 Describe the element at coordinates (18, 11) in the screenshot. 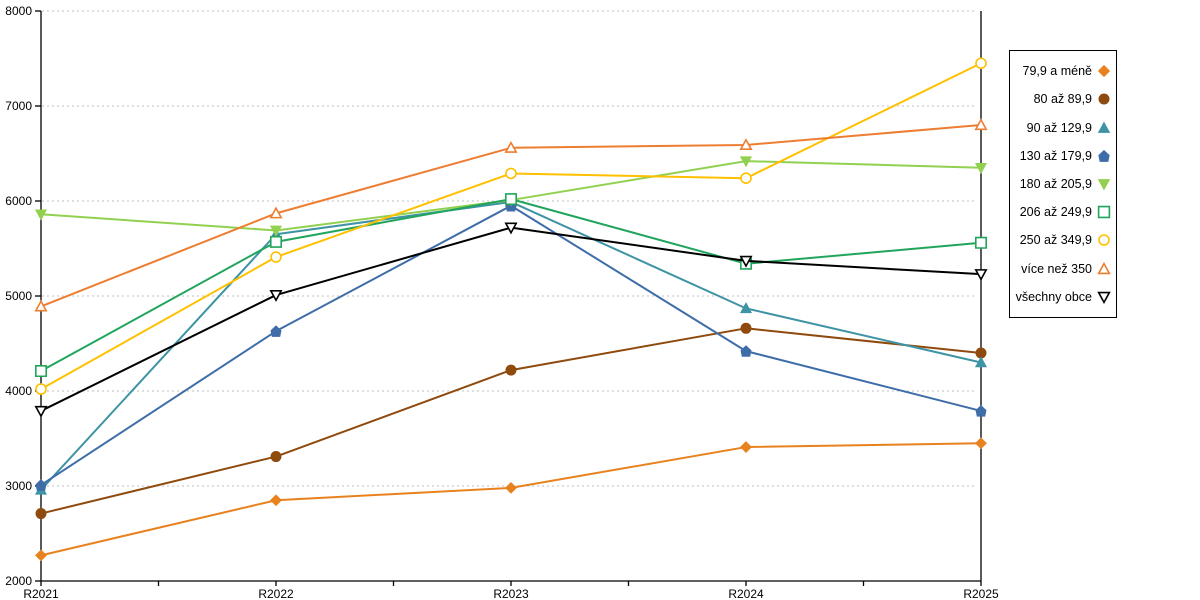

I see `y-axis-tick-label: 8000` at that location.